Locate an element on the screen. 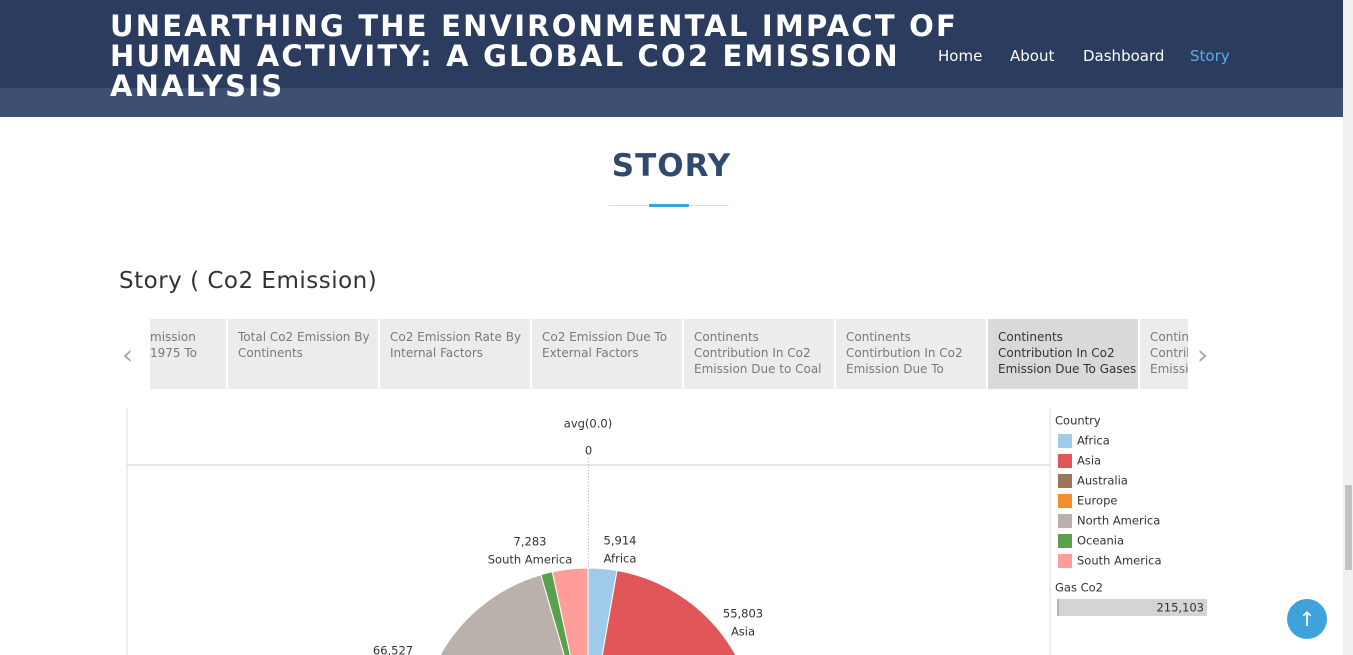  story-tab: Co2 Emission Rate By Internal Factors is located at coordinates (455, 354).